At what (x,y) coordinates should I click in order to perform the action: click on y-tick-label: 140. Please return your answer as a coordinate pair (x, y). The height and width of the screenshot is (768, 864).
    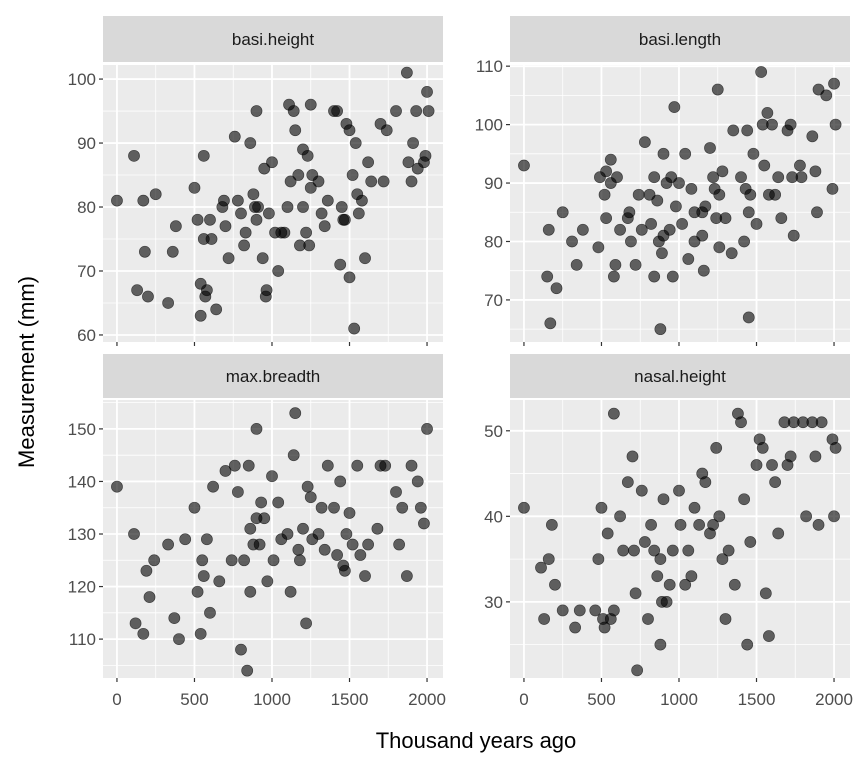
    Looking at the image, I should click on (82, 481).